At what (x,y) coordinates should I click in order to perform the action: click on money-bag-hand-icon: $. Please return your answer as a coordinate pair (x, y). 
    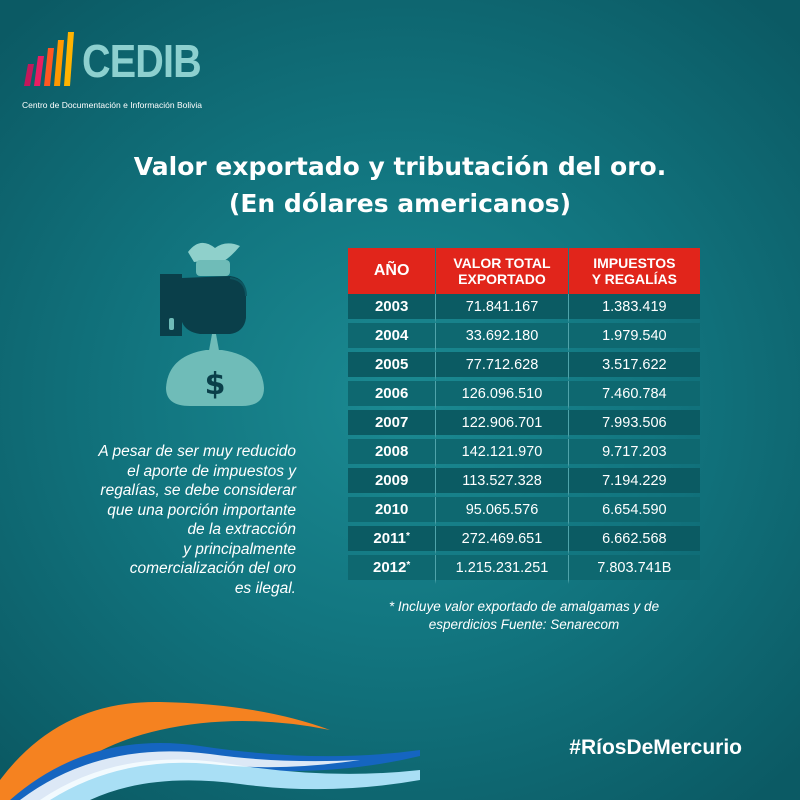
    Looking at the image, I should click on (212, 324).